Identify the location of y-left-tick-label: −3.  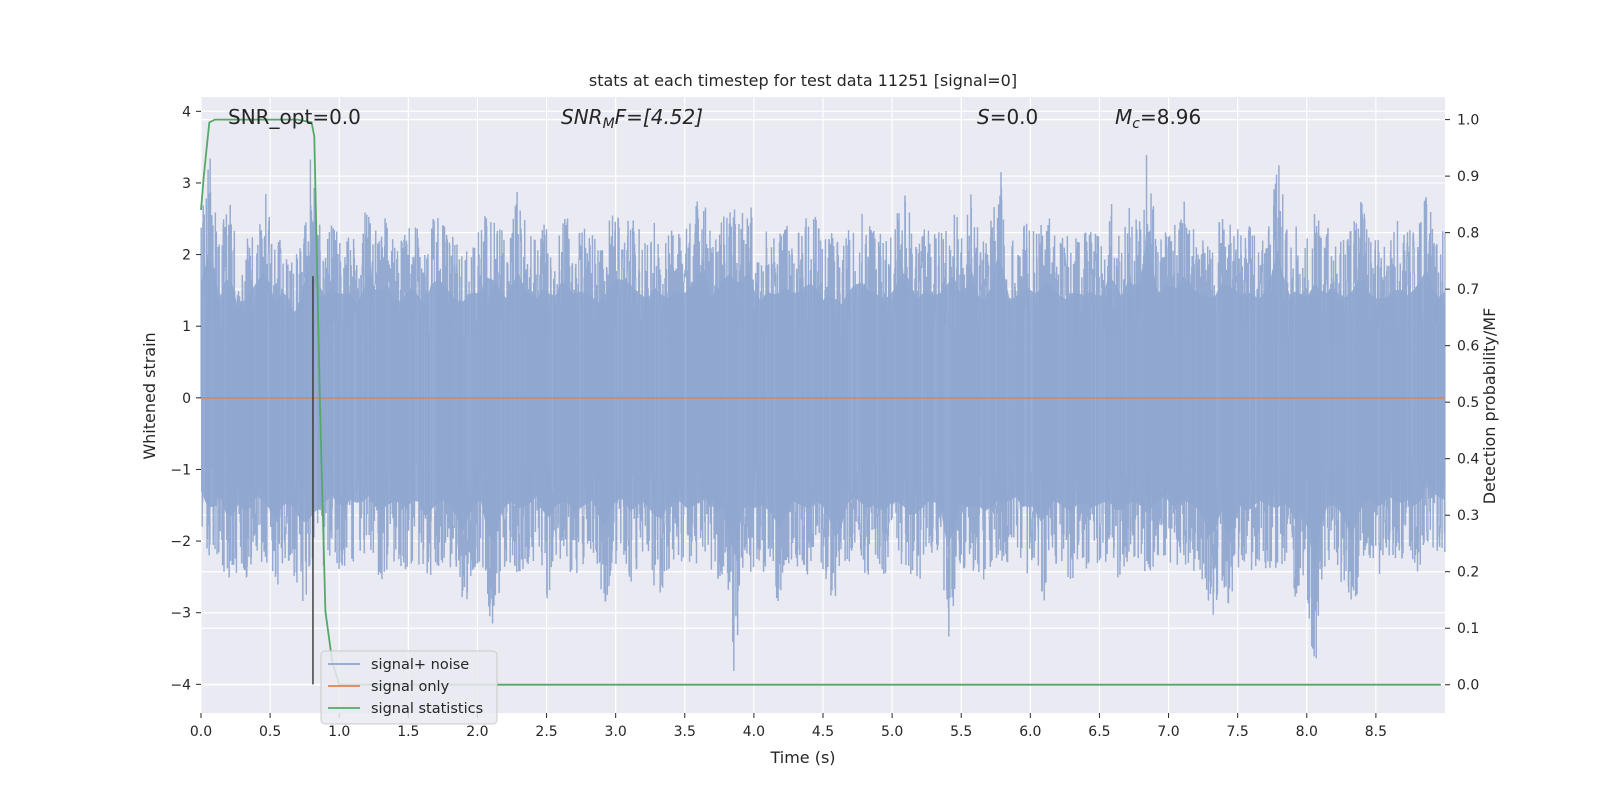
(180, 614).